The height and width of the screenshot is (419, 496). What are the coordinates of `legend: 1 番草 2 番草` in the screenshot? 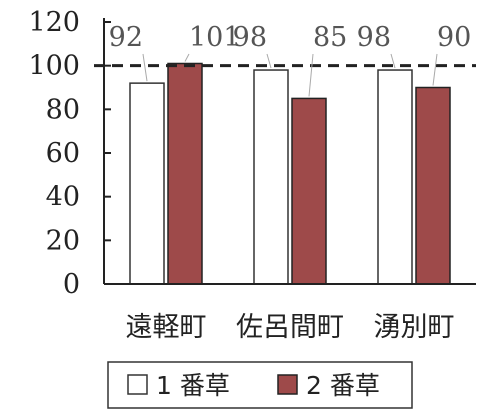 It's located at (260, 385).